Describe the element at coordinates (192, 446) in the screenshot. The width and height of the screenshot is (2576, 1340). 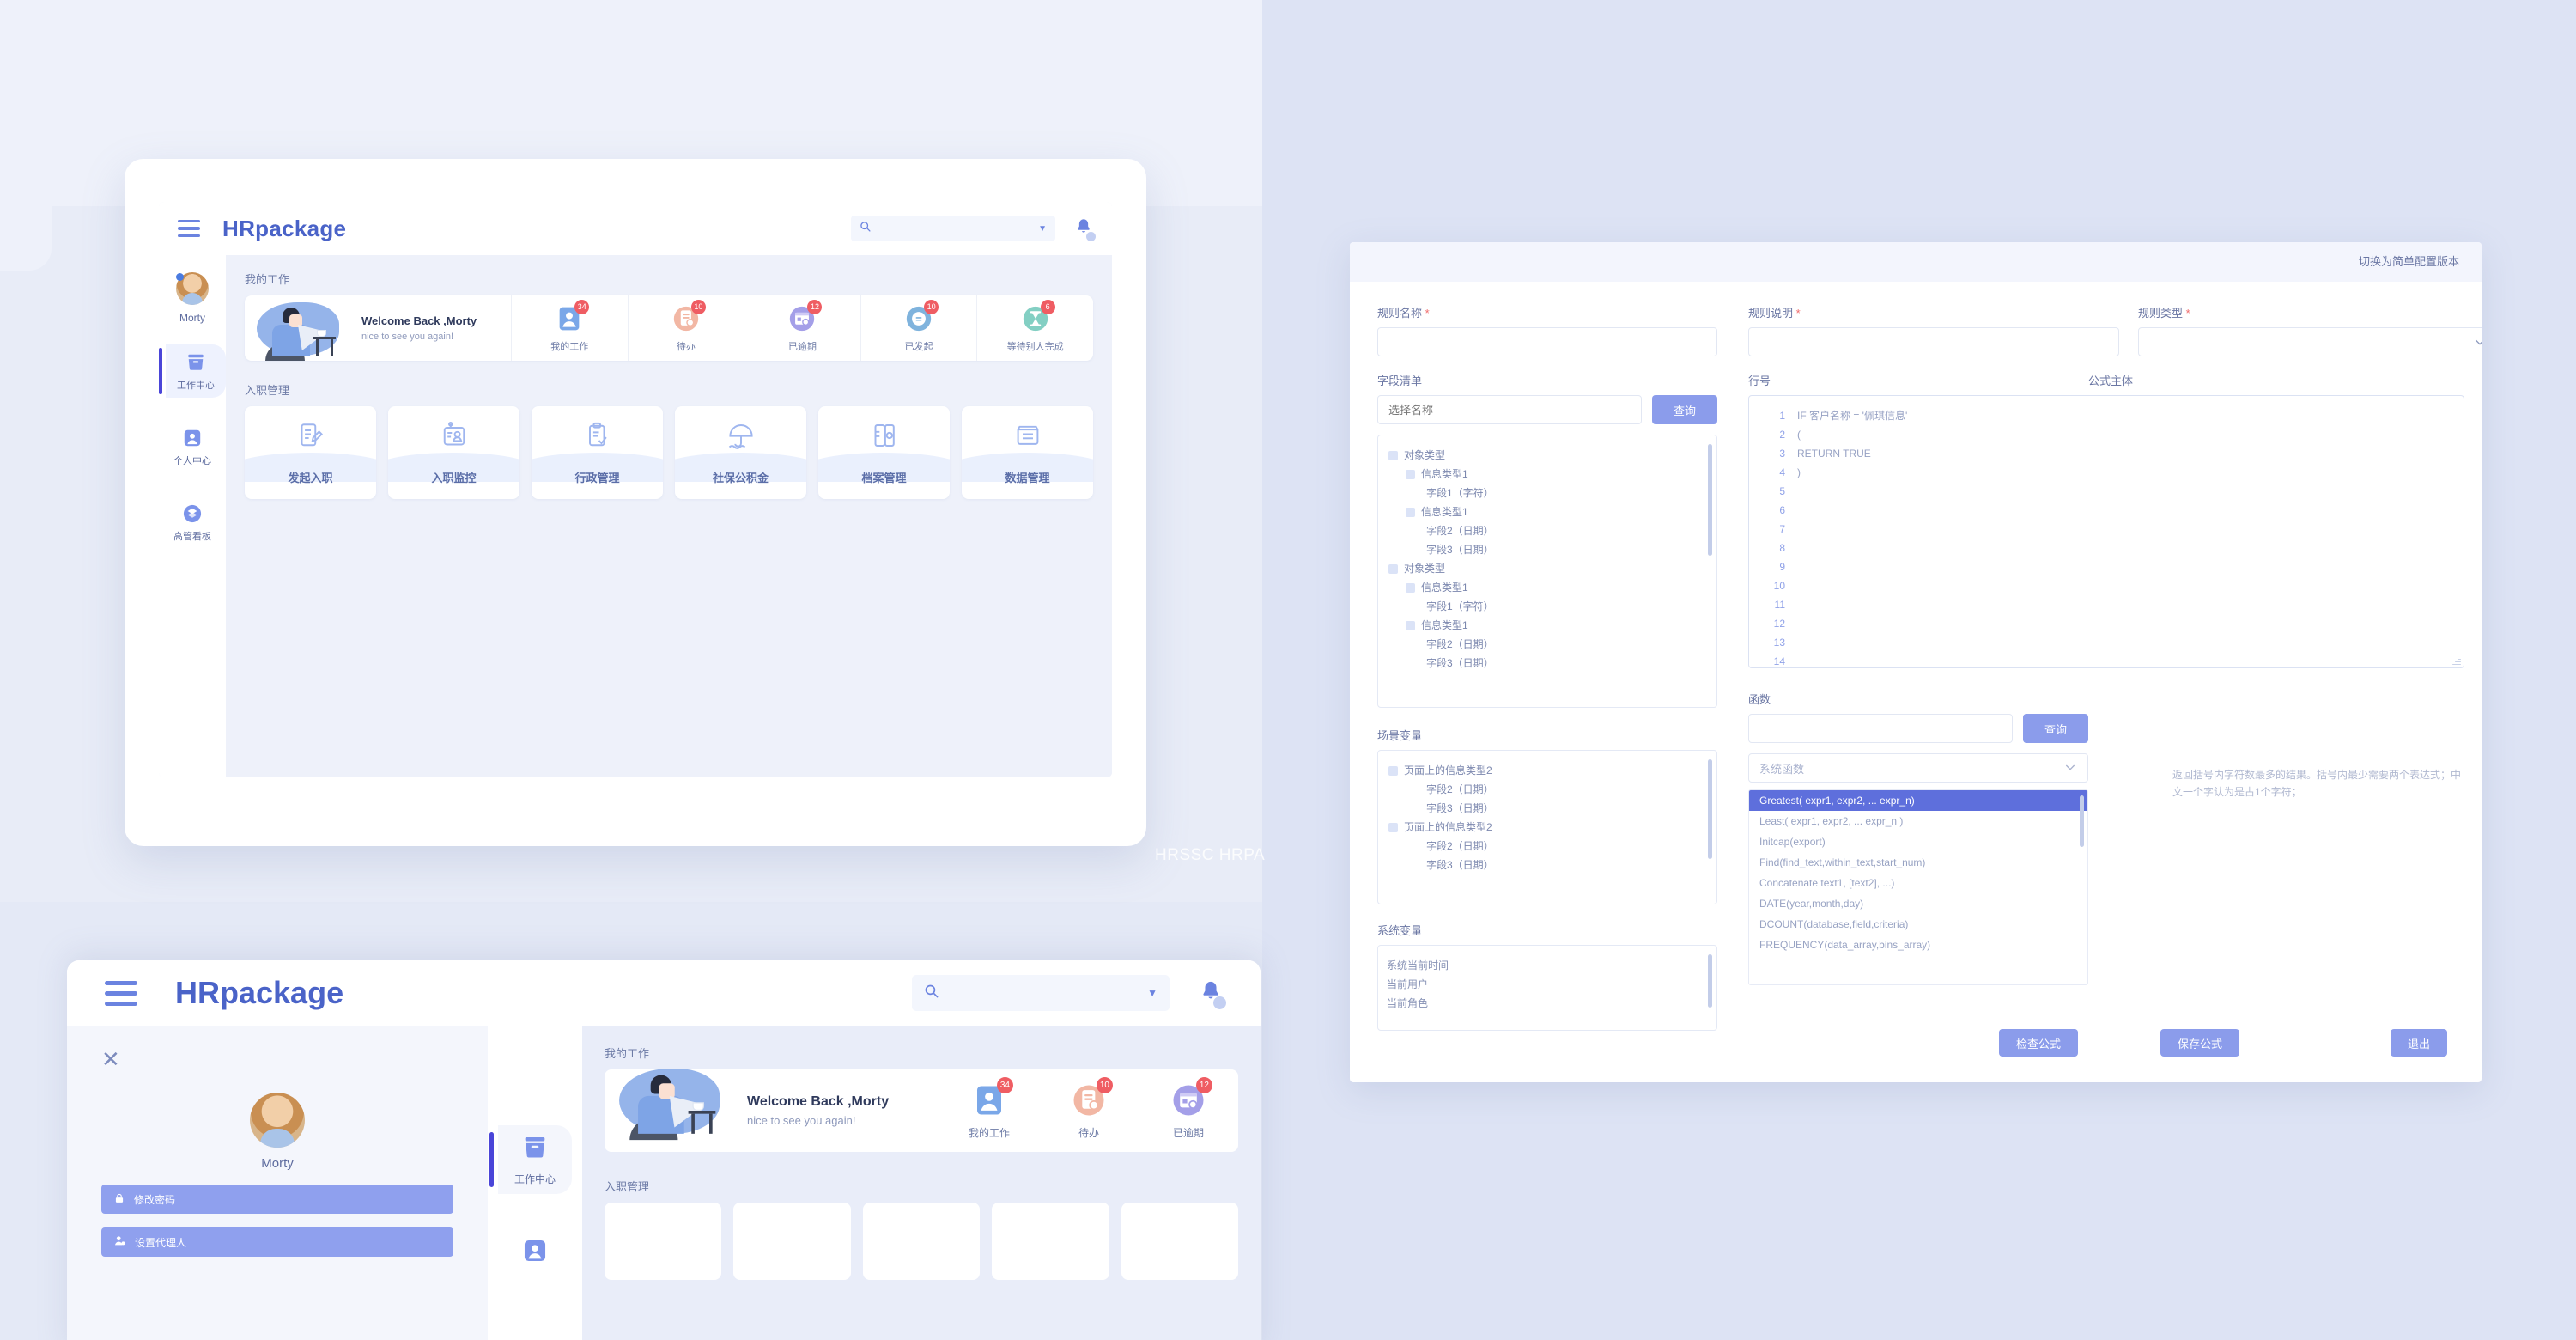
I see `sidebar-item-personal-center: 个人中心` at that location.